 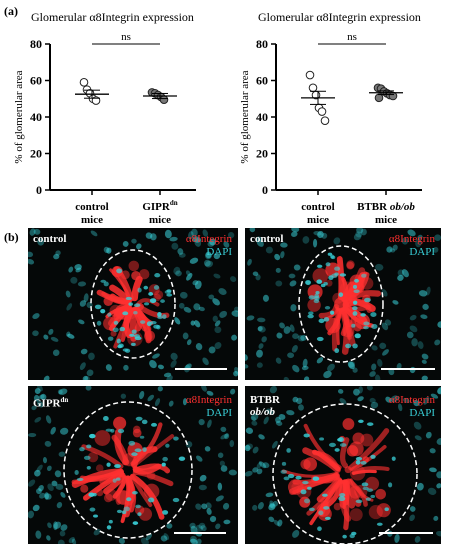 What do you see at coordinates (411, 239) in the screenshot?
I see `stain-integrin: α8Integrin` at bounding box center [411, 239].